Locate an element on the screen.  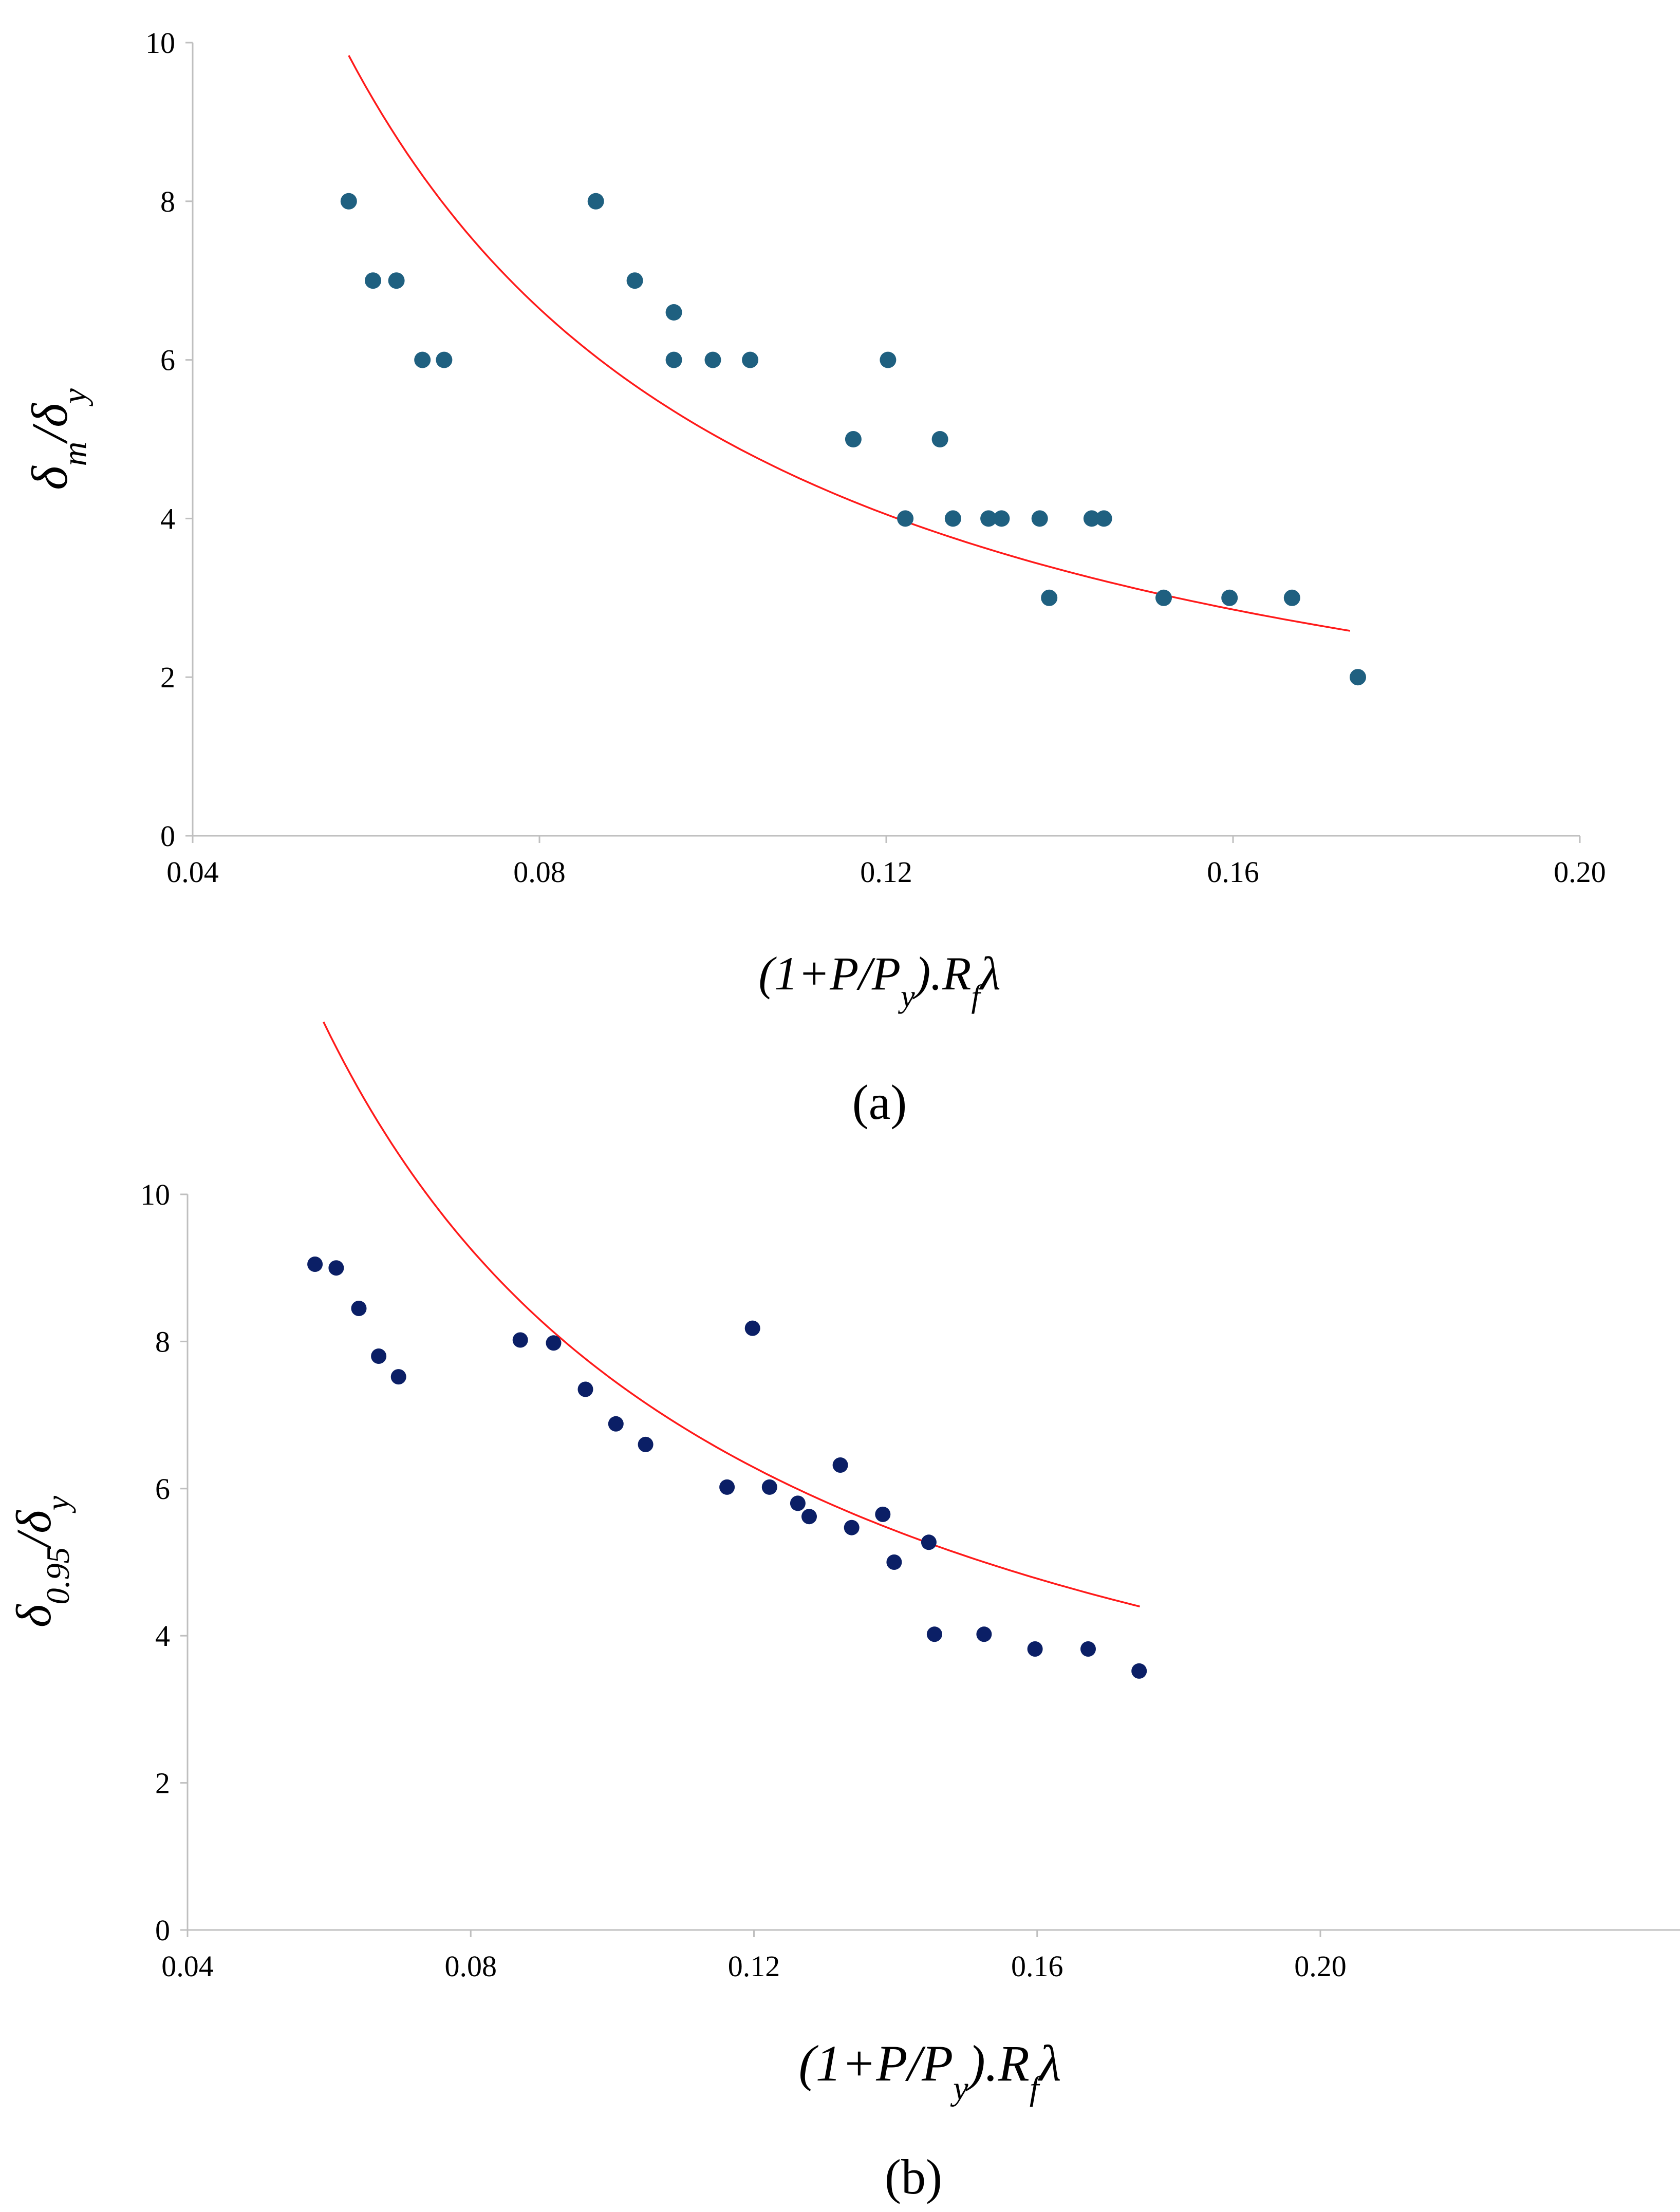
x-tick-label-a: 0.16 is located at coordinates (1233, 872).